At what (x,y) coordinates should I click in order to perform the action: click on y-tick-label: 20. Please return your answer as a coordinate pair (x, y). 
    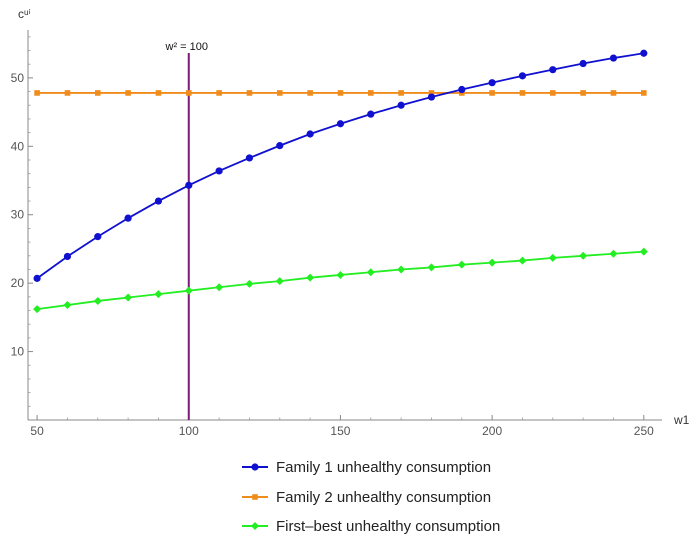
    Looking at the image, I should click on (18, 283).